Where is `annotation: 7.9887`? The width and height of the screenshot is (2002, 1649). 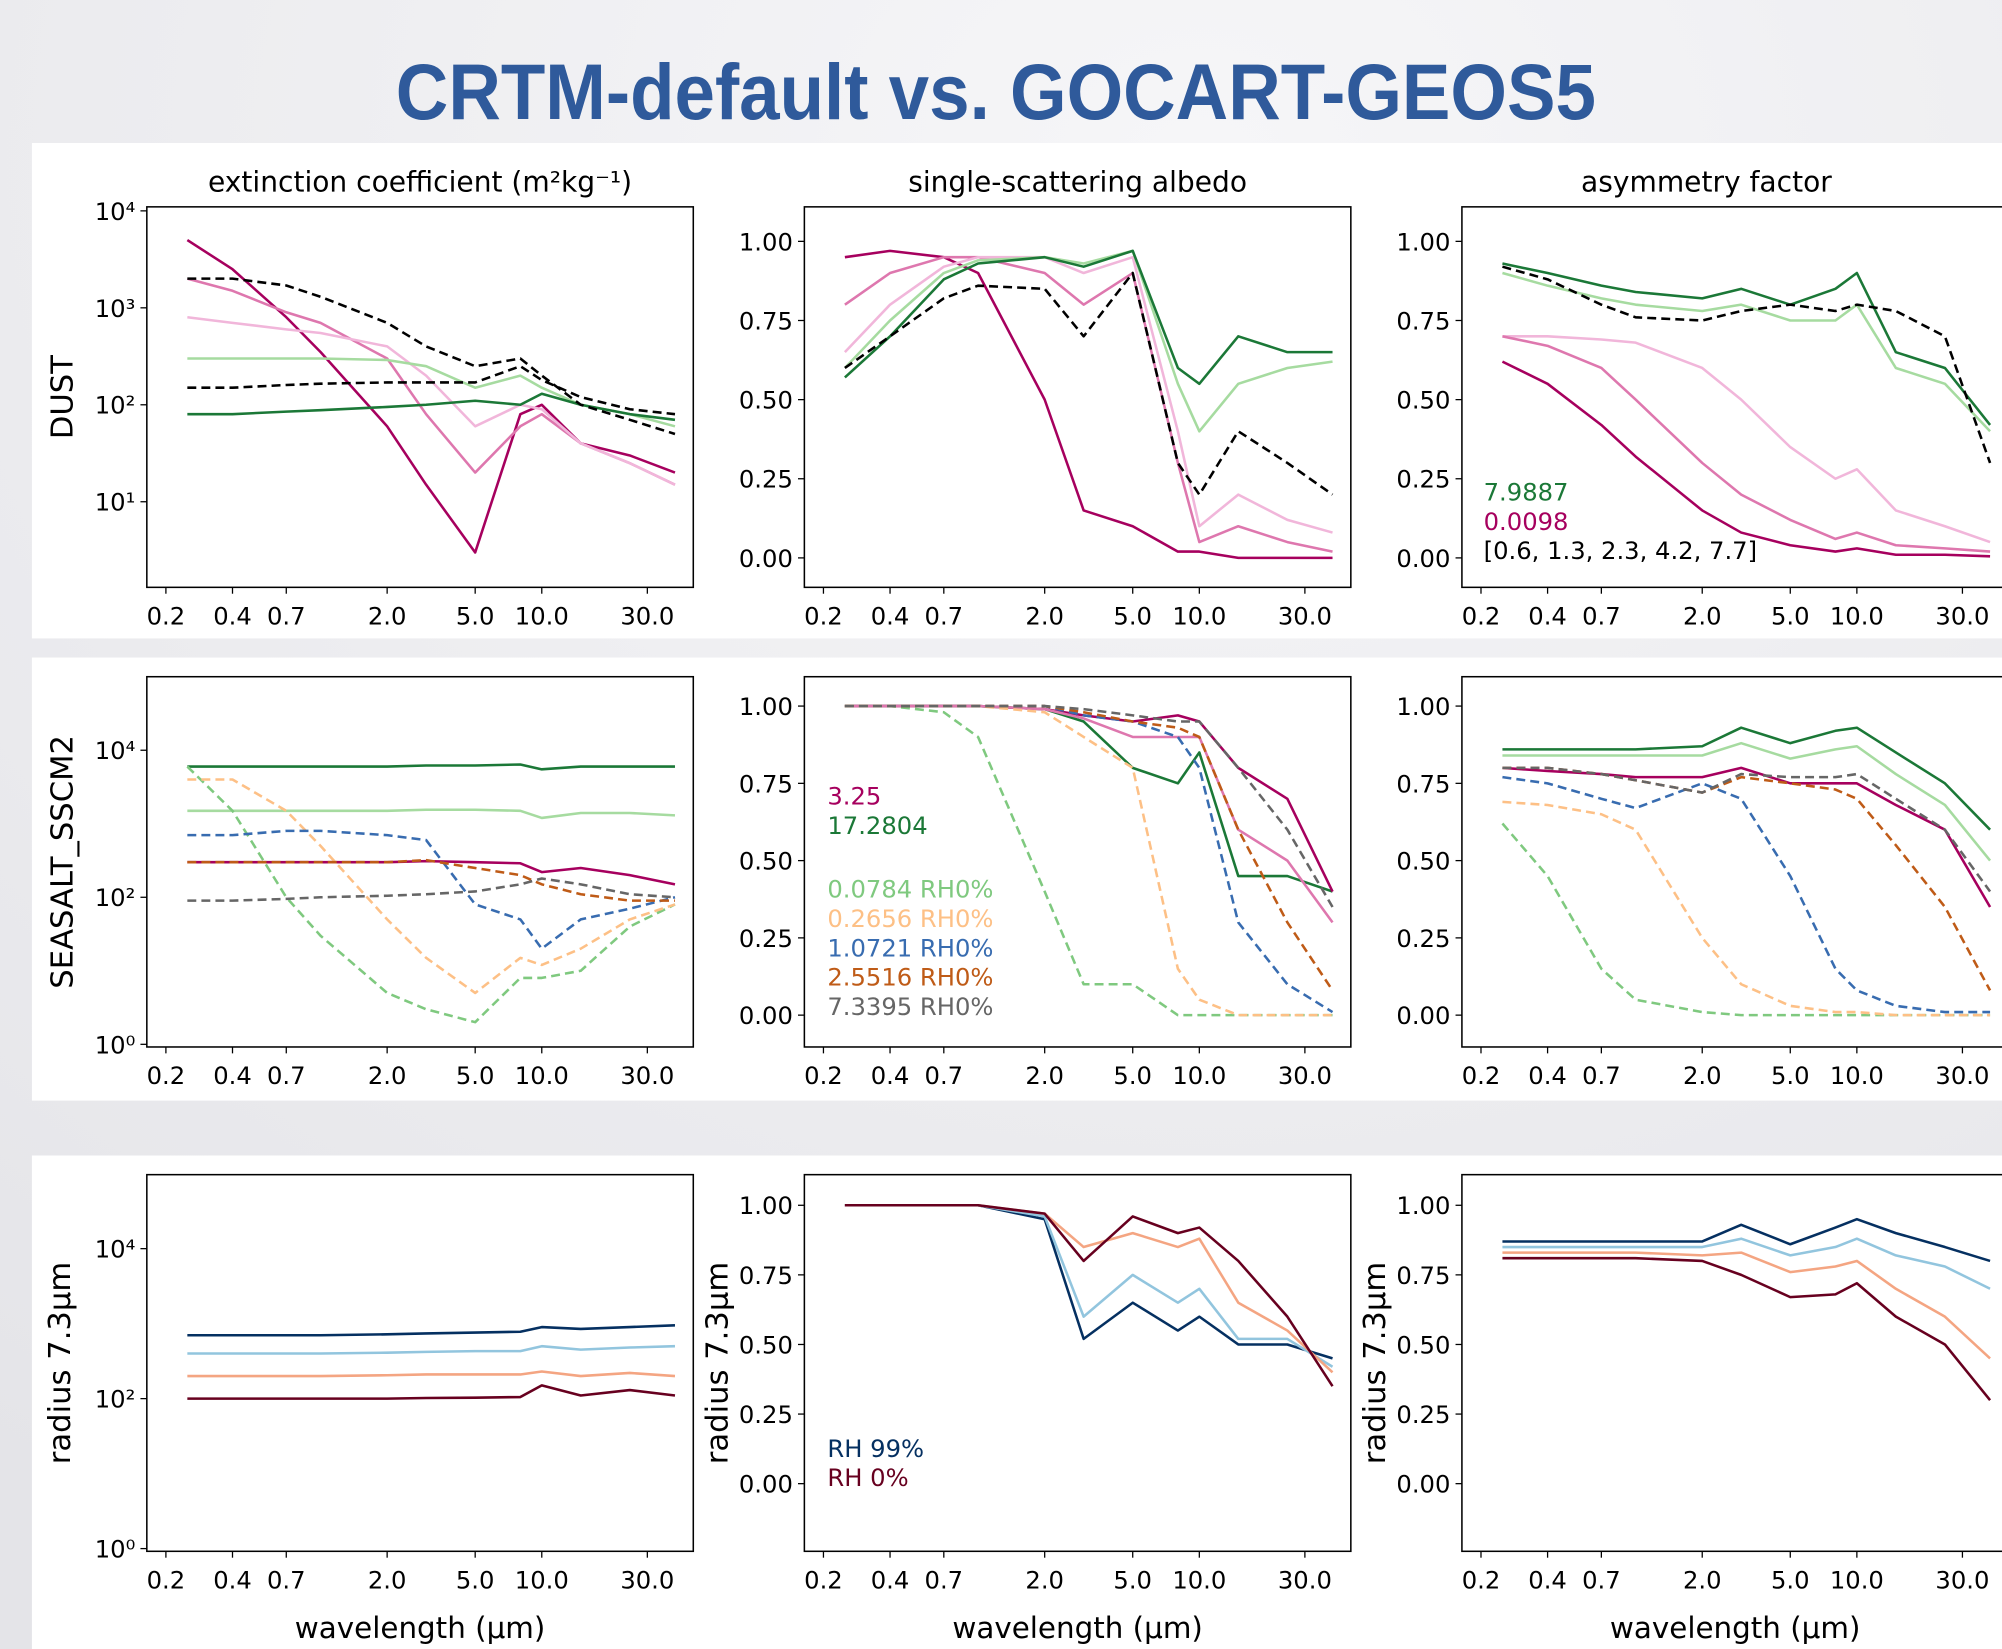
annotation: 7.9887 is located at coordinates (1526, 492).